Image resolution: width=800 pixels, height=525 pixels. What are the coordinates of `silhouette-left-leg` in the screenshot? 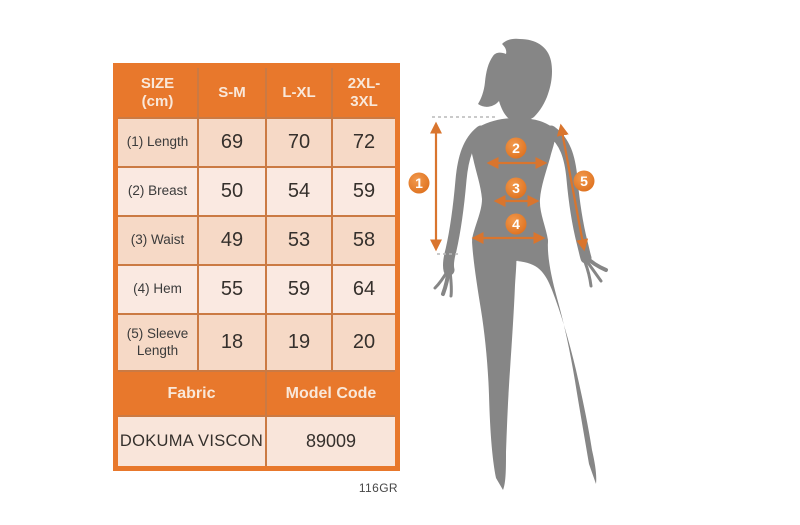 It's located at (494, 365).